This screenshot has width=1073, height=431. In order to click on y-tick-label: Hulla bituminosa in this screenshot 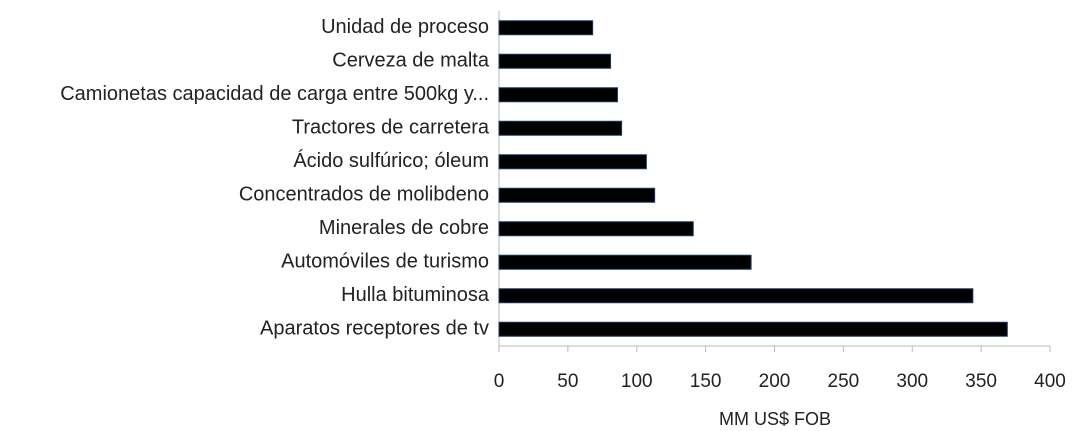, I will do `click(415, 295)`.